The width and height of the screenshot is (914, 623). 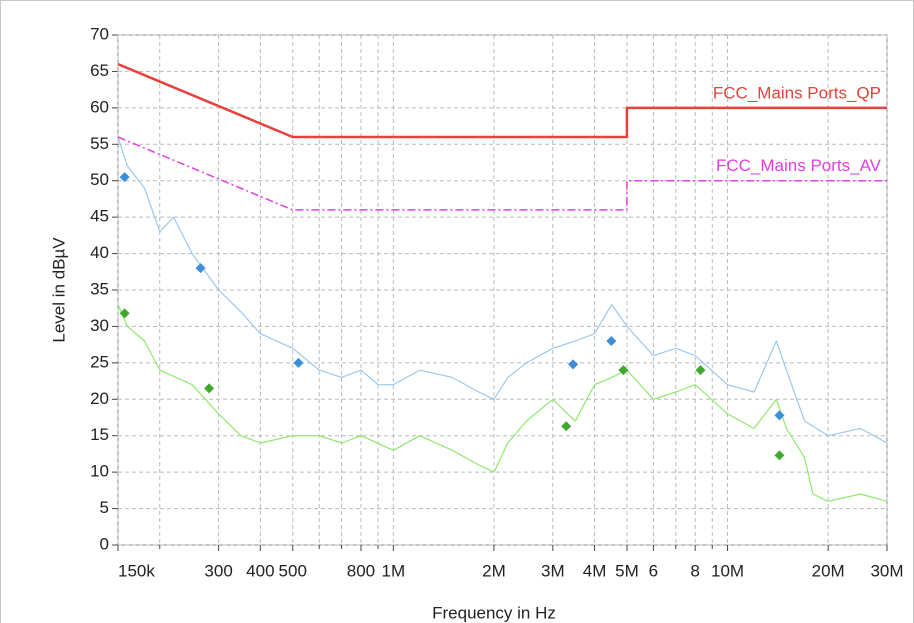 I want to click on y-axis-label: Level in dBµV, so click(x=58, y=290).